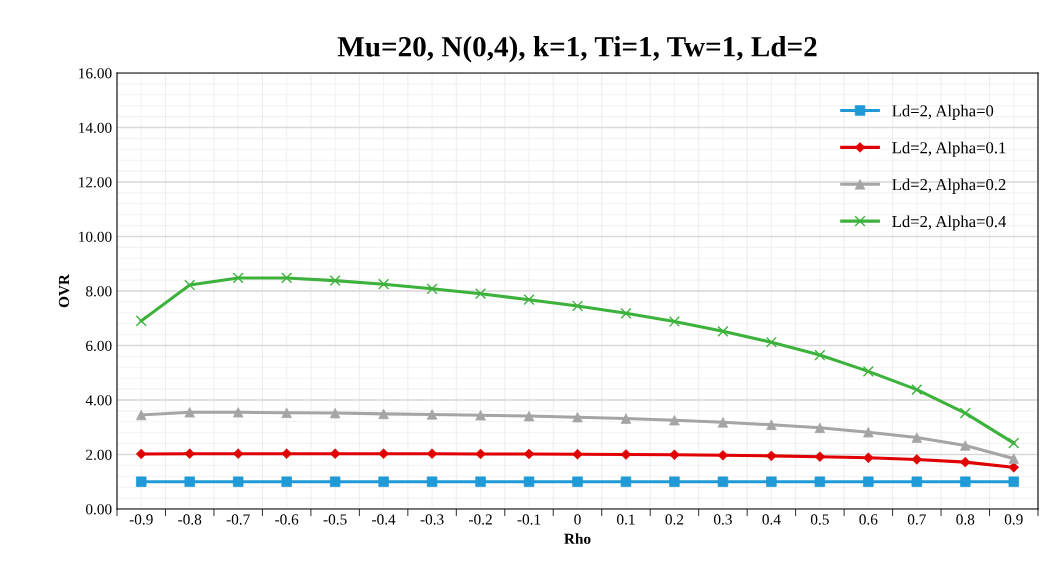 Image resolution: width=1055 pixels, height=579 pixels. I want to click on x-tick-label: 0.5, so click(819, 519).